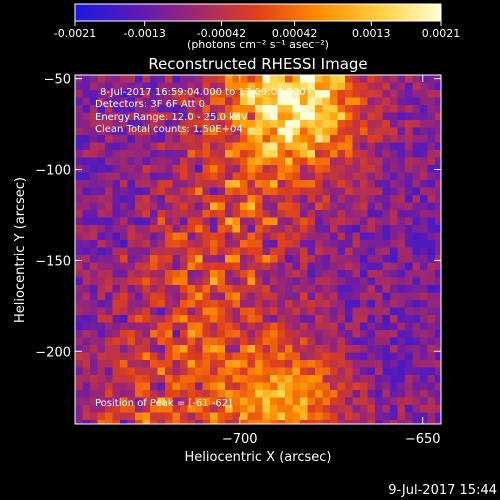  Describe the element at coordinates (258, 12) in the screenshot. I see `colorbar` at that location.